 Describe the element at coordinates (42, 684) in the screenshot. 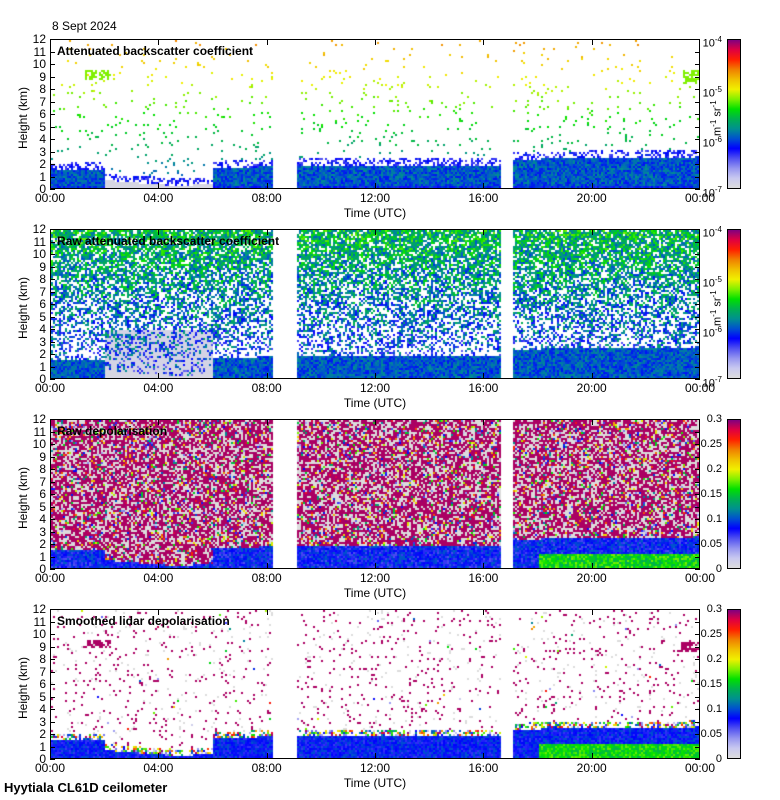

I see `y-tick-label: 6` at that location.